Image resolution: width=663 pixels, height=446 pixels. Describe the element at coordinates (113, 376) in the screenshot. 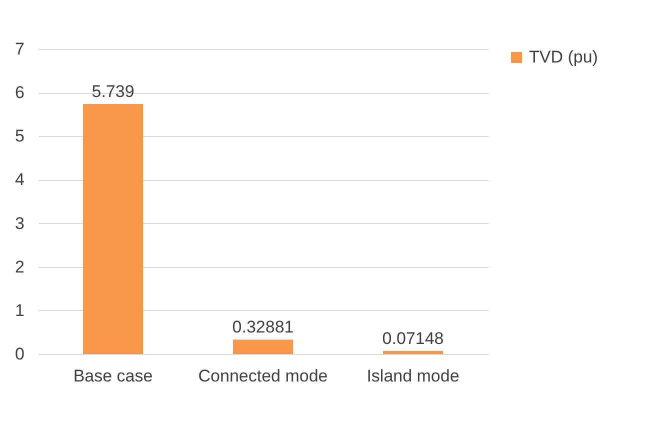

I see `x-tick-label: Base case` at that location.